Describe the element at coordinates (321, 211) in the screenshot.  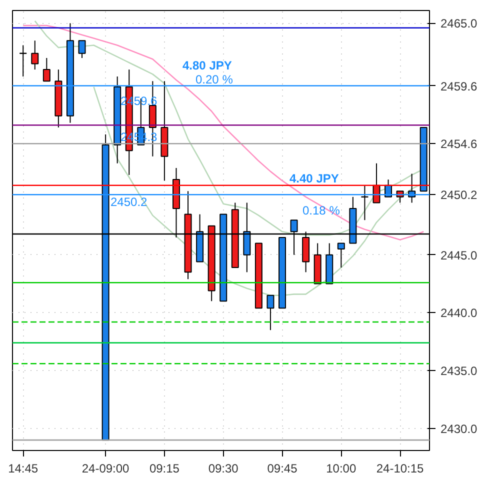
I see `annotation: 0.18 %` at that location.